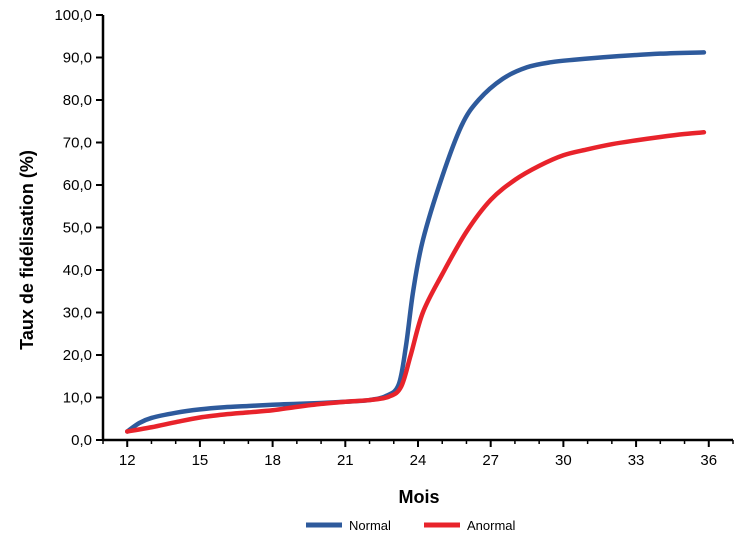 The image size is (738, 539). I want to click on x-tick-label: 12, so click(127, 460).